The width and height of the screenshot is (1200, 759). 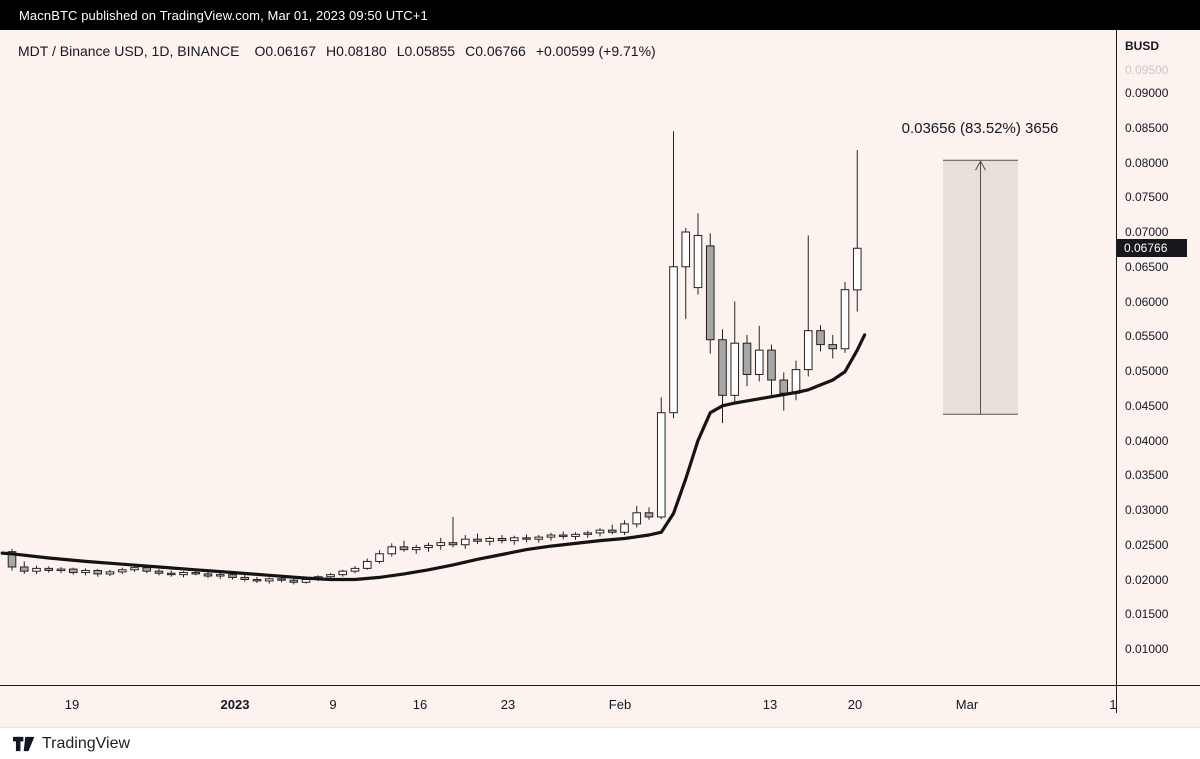 I want to click on ohlc-low: L0.05855, so click(x=426, y=51).